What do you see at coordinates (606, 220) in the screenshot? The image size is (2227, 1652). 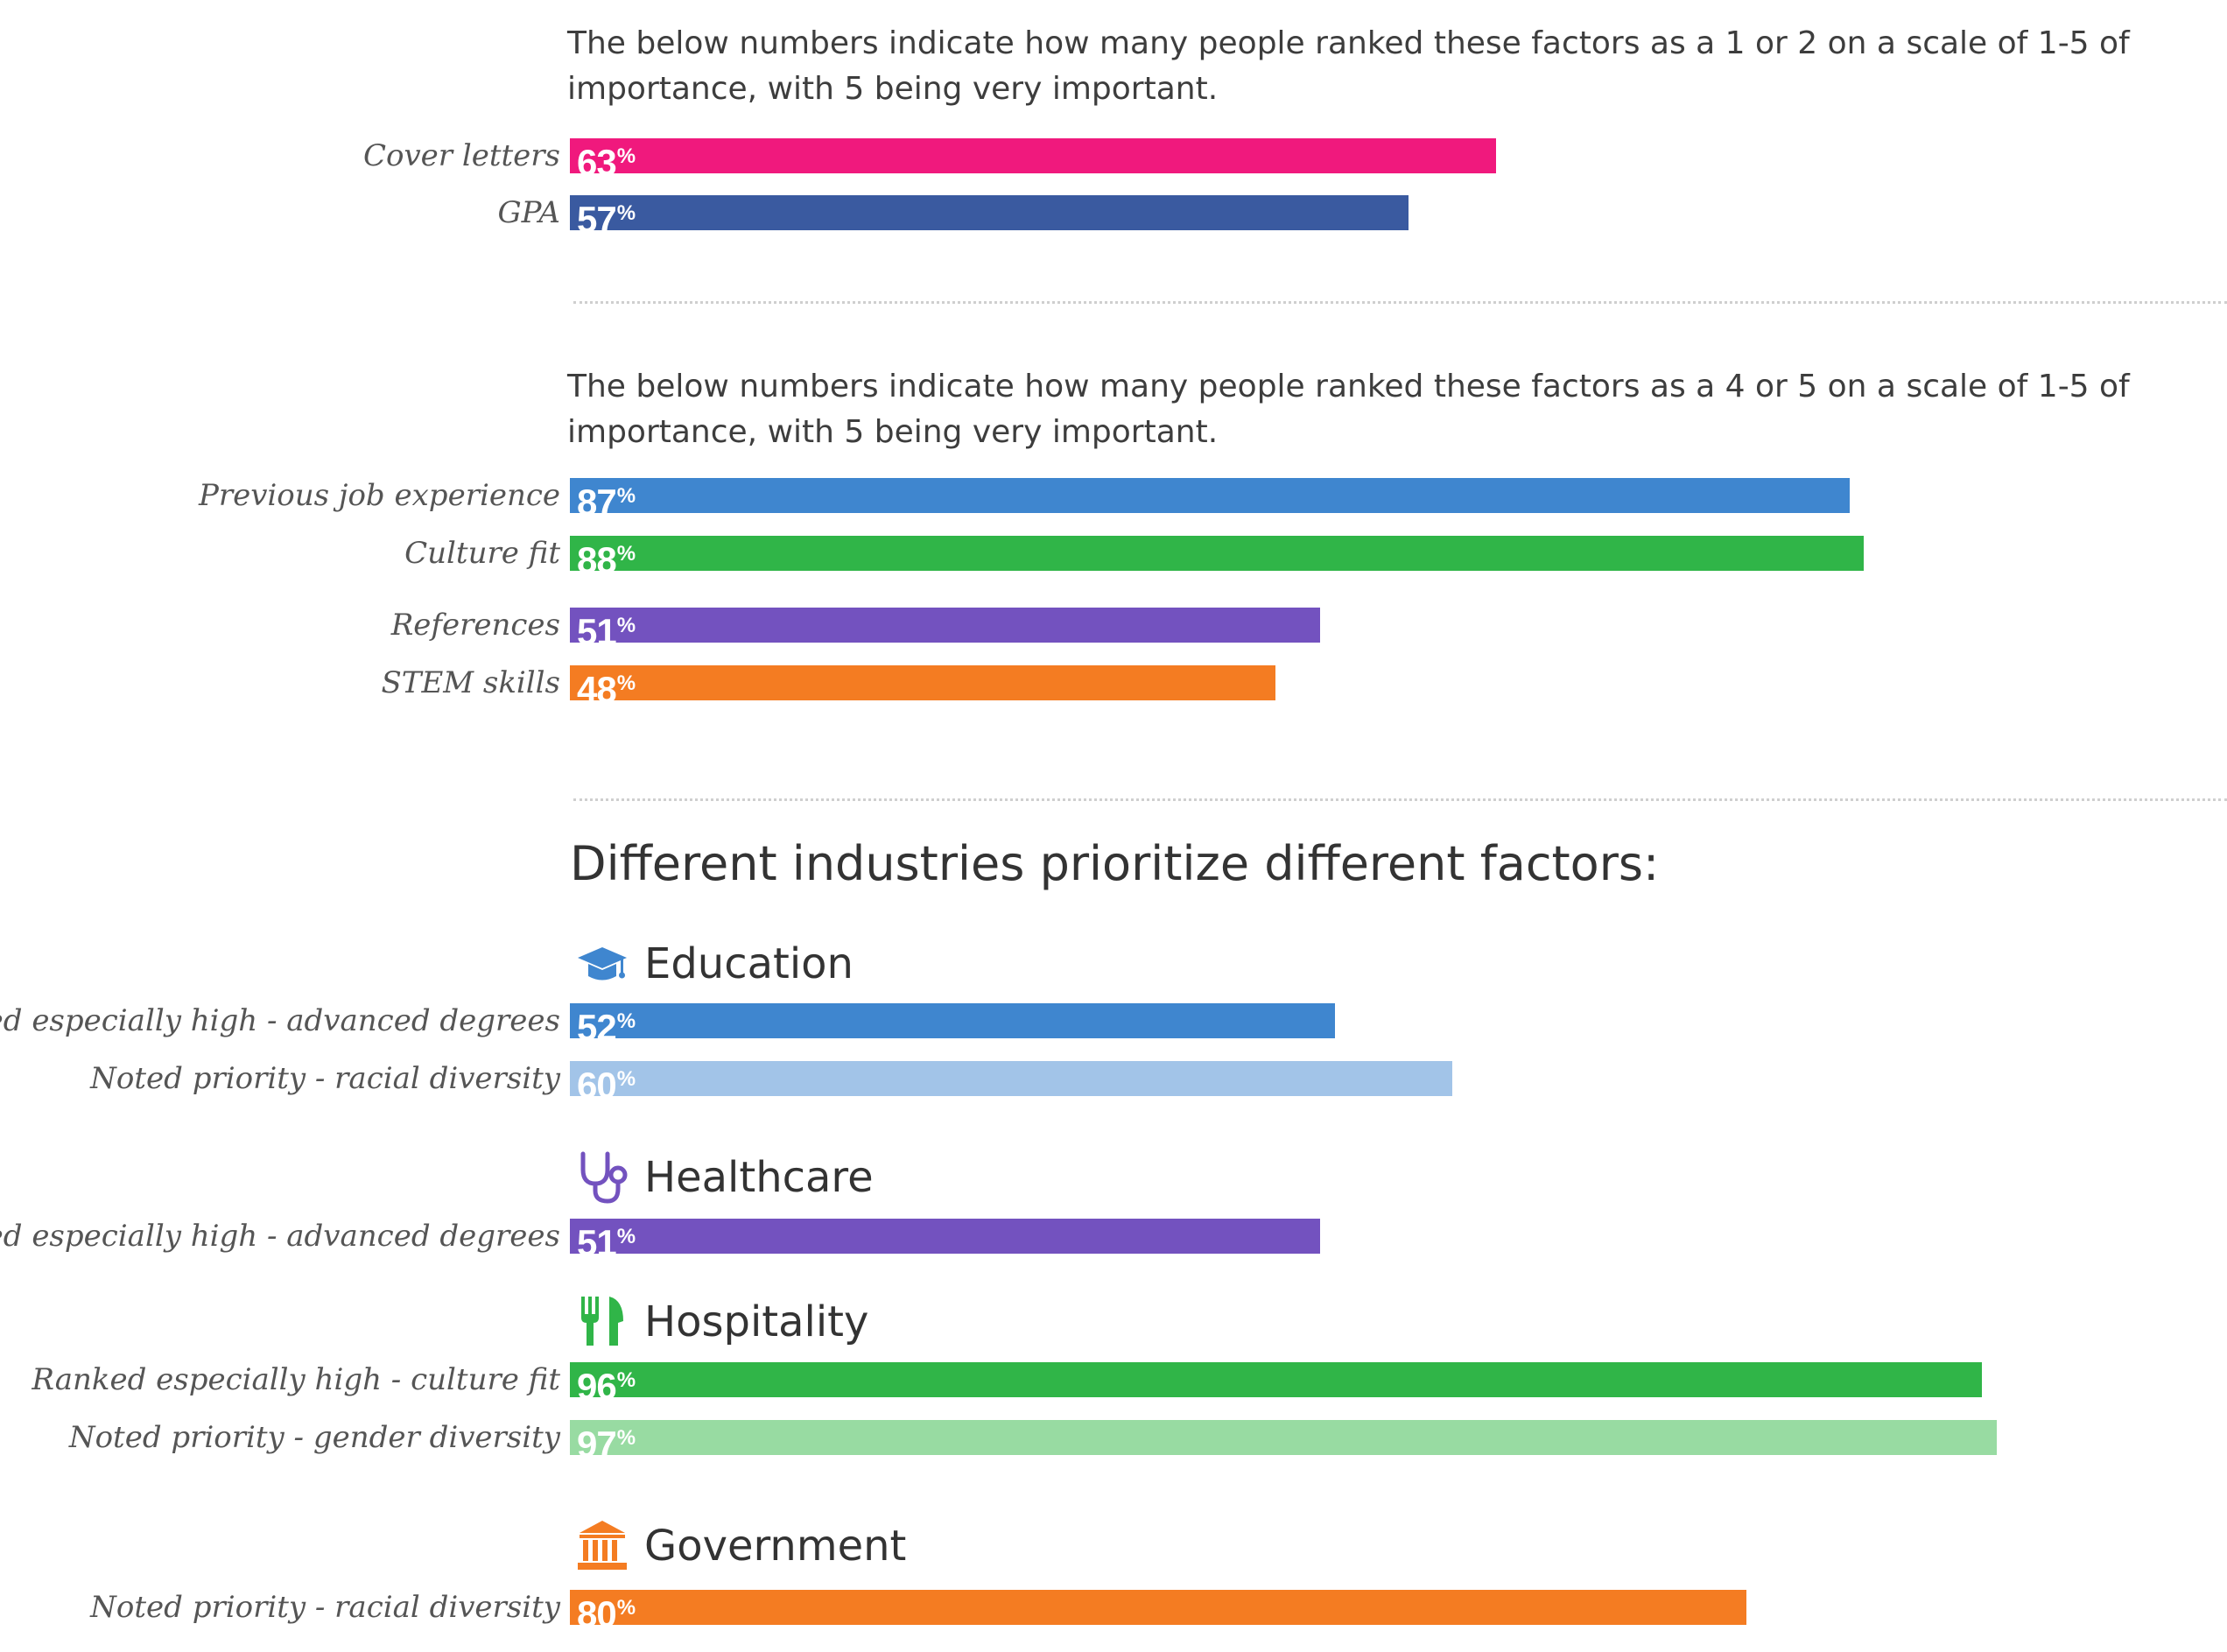 I see `bar-value-label: 57%` at bounding box center [606, 220].